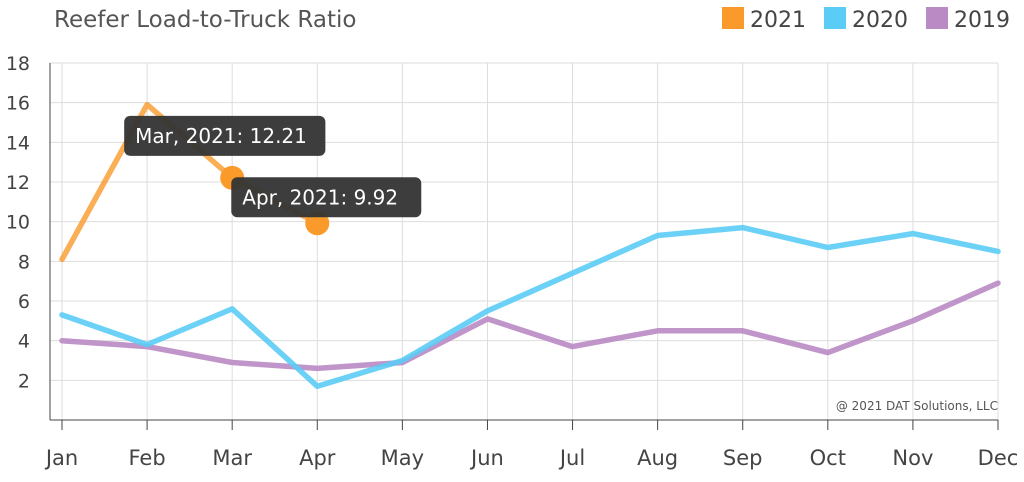 The image size is (1024, 482). I want to click on x-tick-label: Jan, so click(61, 458).